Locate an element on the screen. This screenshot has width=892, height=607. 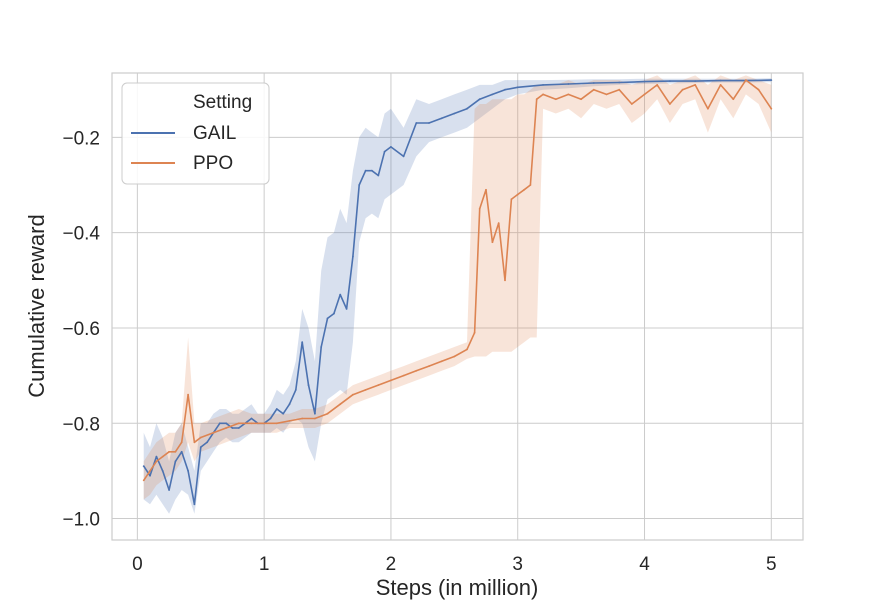
x-tick-label: 4 is located at coordinates (644, 564).